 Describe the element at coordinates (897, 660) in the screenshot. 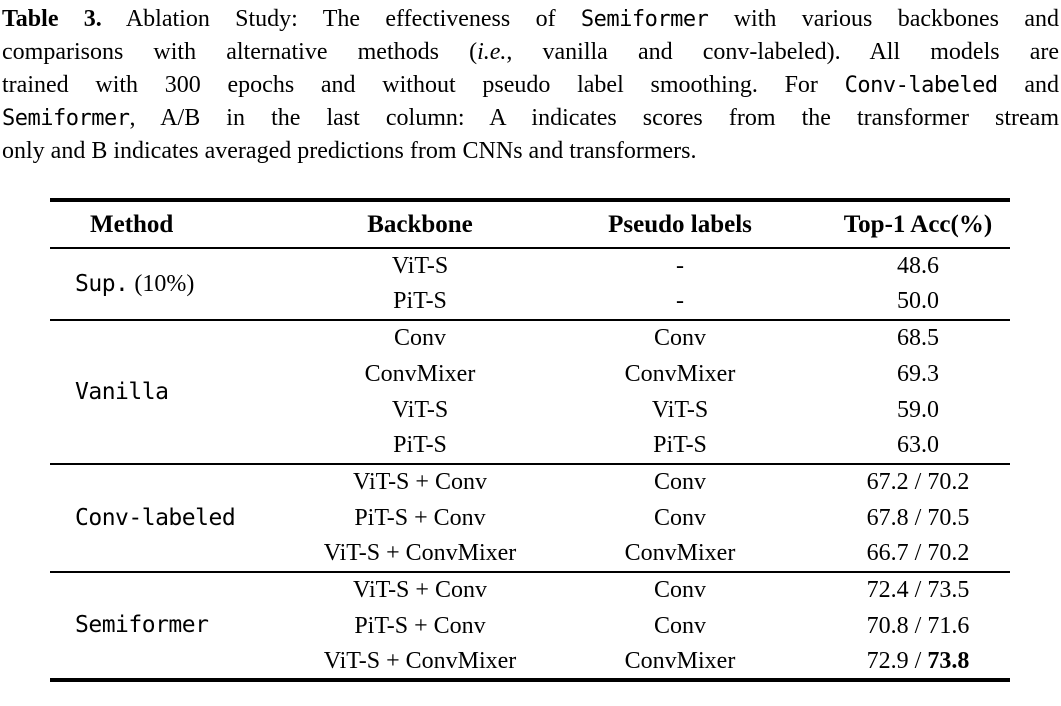

I see `acc-segment: 72.9 /` at that location.